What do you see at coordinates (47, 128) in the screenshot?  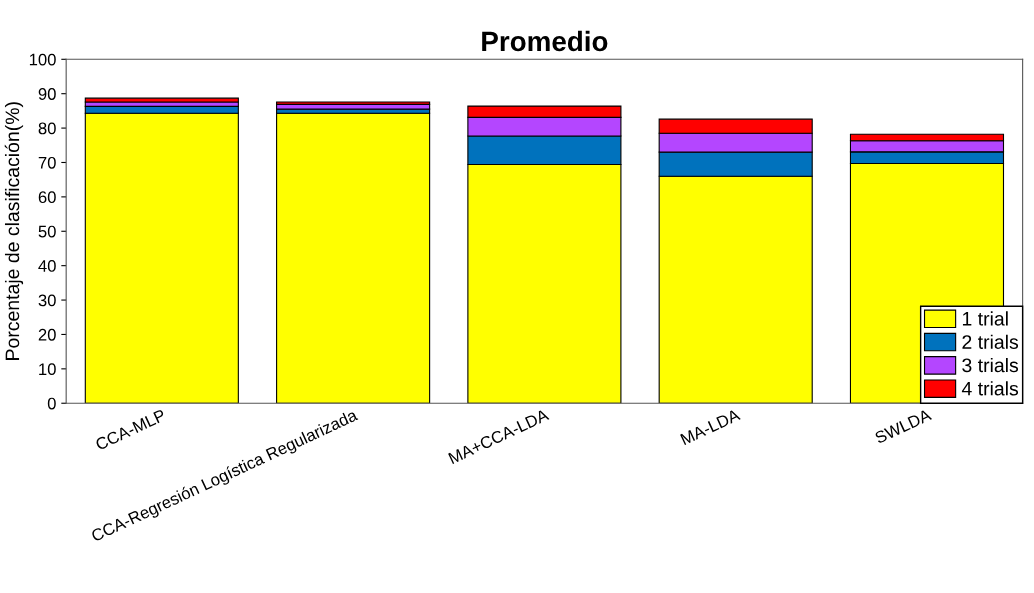 I see `y-tick-label: 80` at bounding box center [47, 128].